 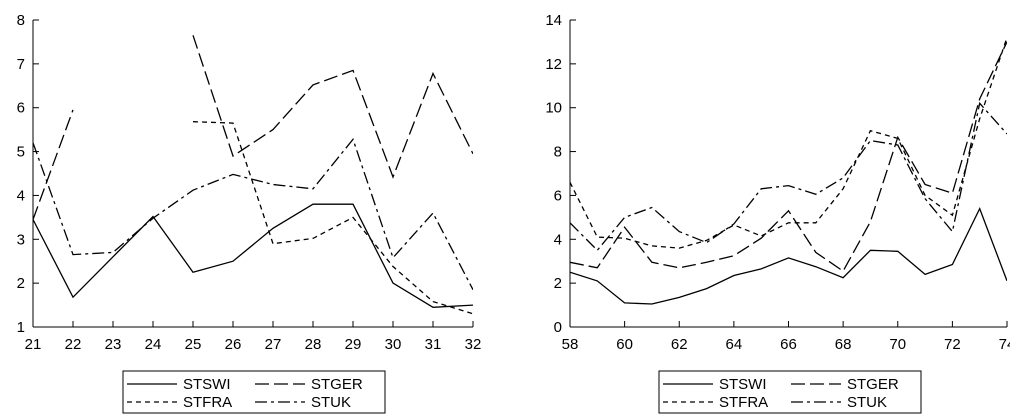 What do you see at coordinates (113, 344) in the screenshot?
I see `x-tick-label: 23` at bounding box center [113, 344].